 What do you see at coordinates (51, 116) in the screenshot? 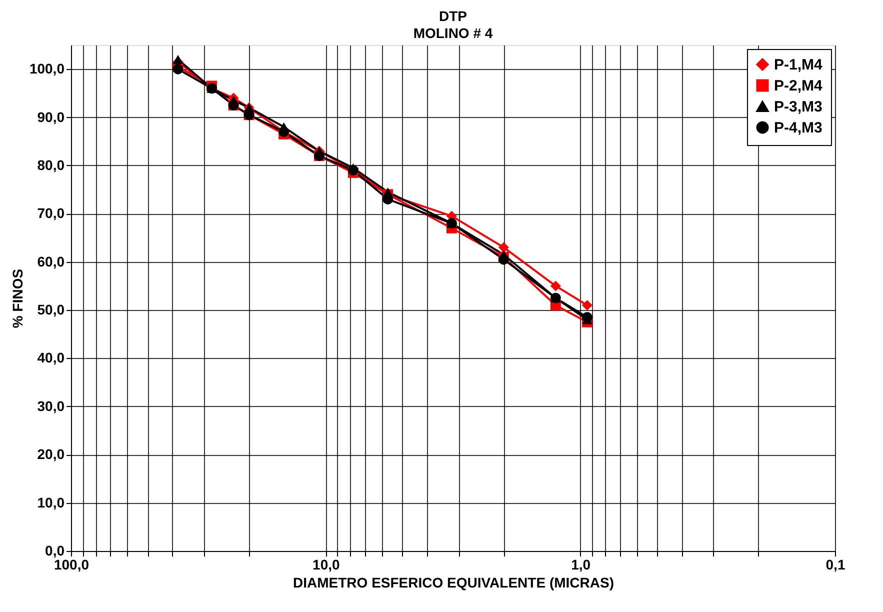
I see `y-tick-label: 90,0` at bounding box center [51, 116].